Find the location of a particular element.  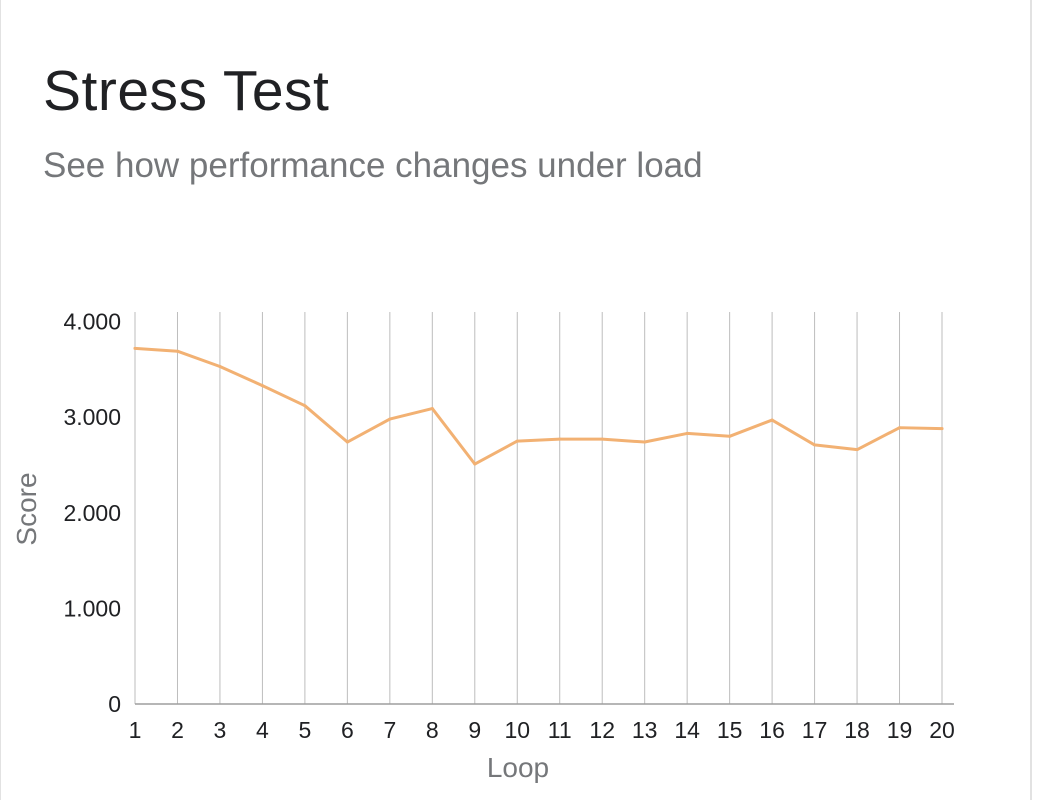

x-tick-label: 1 is located at coordinates (135, 730).